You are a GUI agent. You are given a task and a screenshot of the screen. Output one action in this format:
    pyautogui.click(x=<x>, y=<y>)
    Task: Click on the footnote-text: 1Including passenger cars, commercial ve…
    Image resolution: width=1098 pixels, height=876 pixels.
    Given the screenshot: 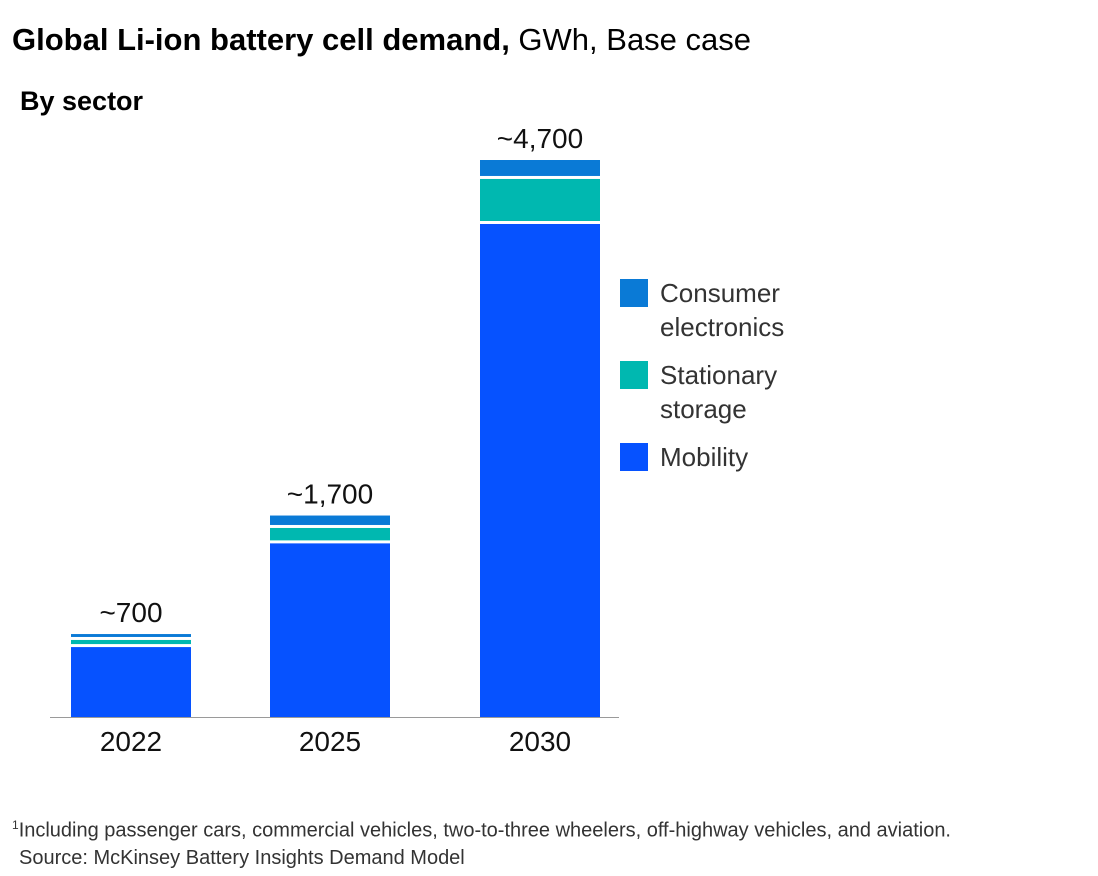 What is the action you would take?
    pyautogui.click(x=481, y=830)
    